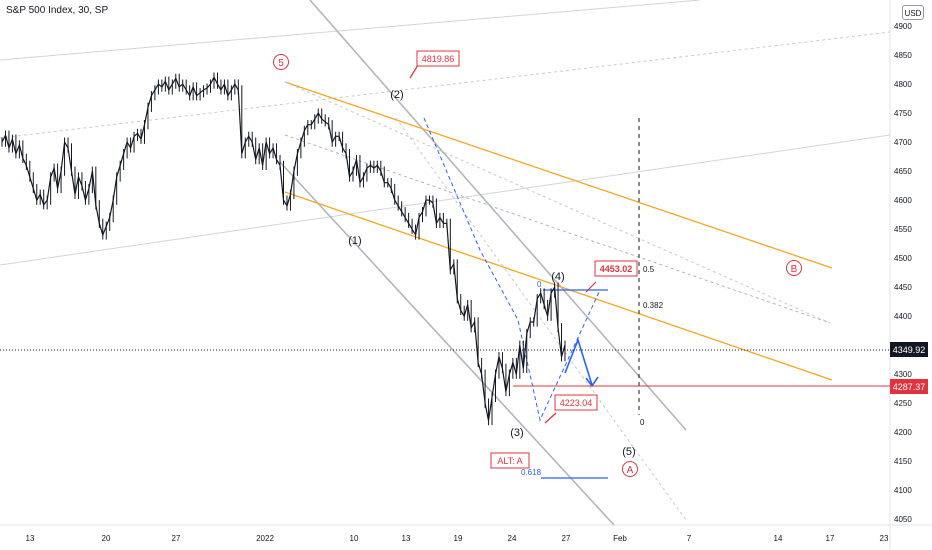 This screenshot has width=932, height=550. Describe the element at coordinates (903, 142) in the screenshot. I see `y-tick-label: 4700` at that location.